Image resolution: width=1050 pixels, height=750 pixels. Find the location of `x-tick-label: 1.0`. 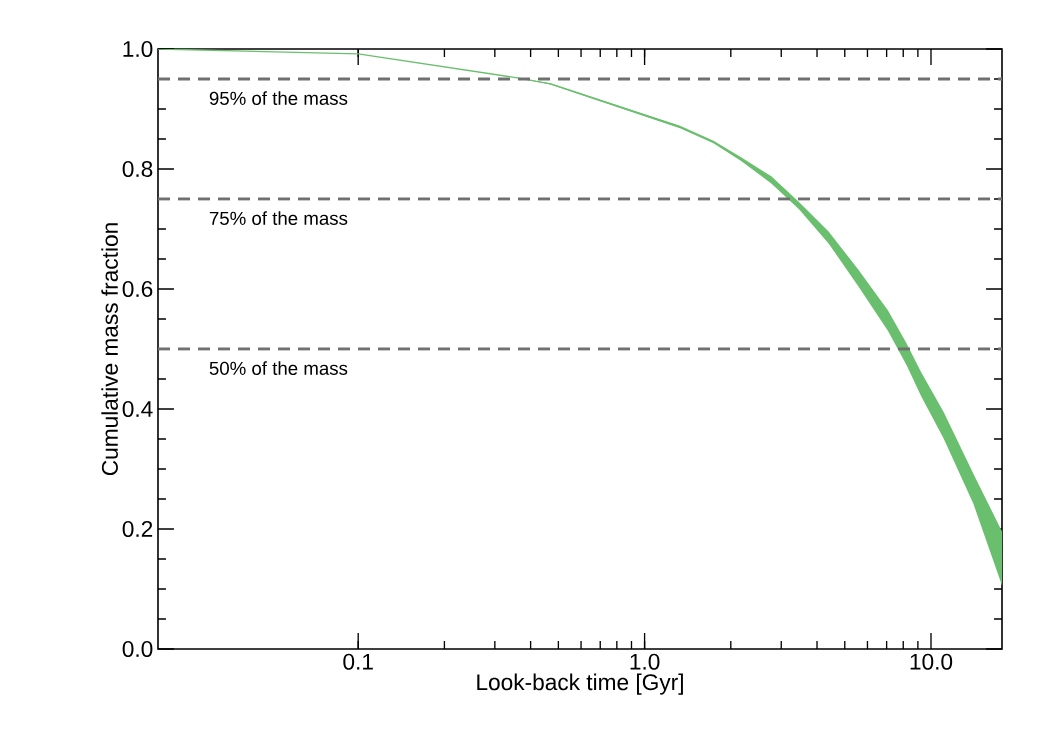

x-tick-label: 1.0 is located at coordinates (645, 661).